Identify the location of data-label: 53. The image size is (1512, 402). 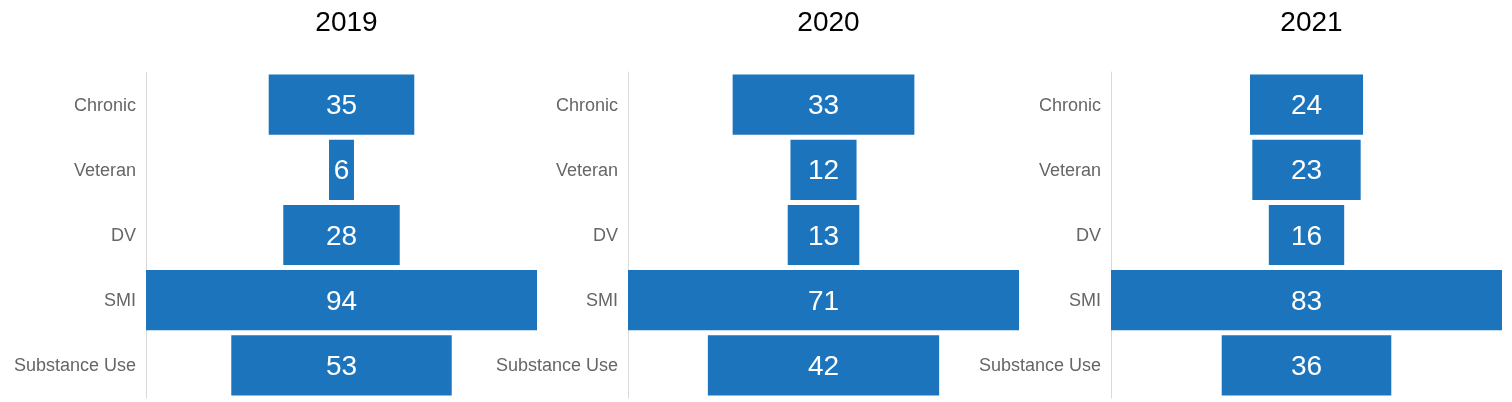
(341, 365).